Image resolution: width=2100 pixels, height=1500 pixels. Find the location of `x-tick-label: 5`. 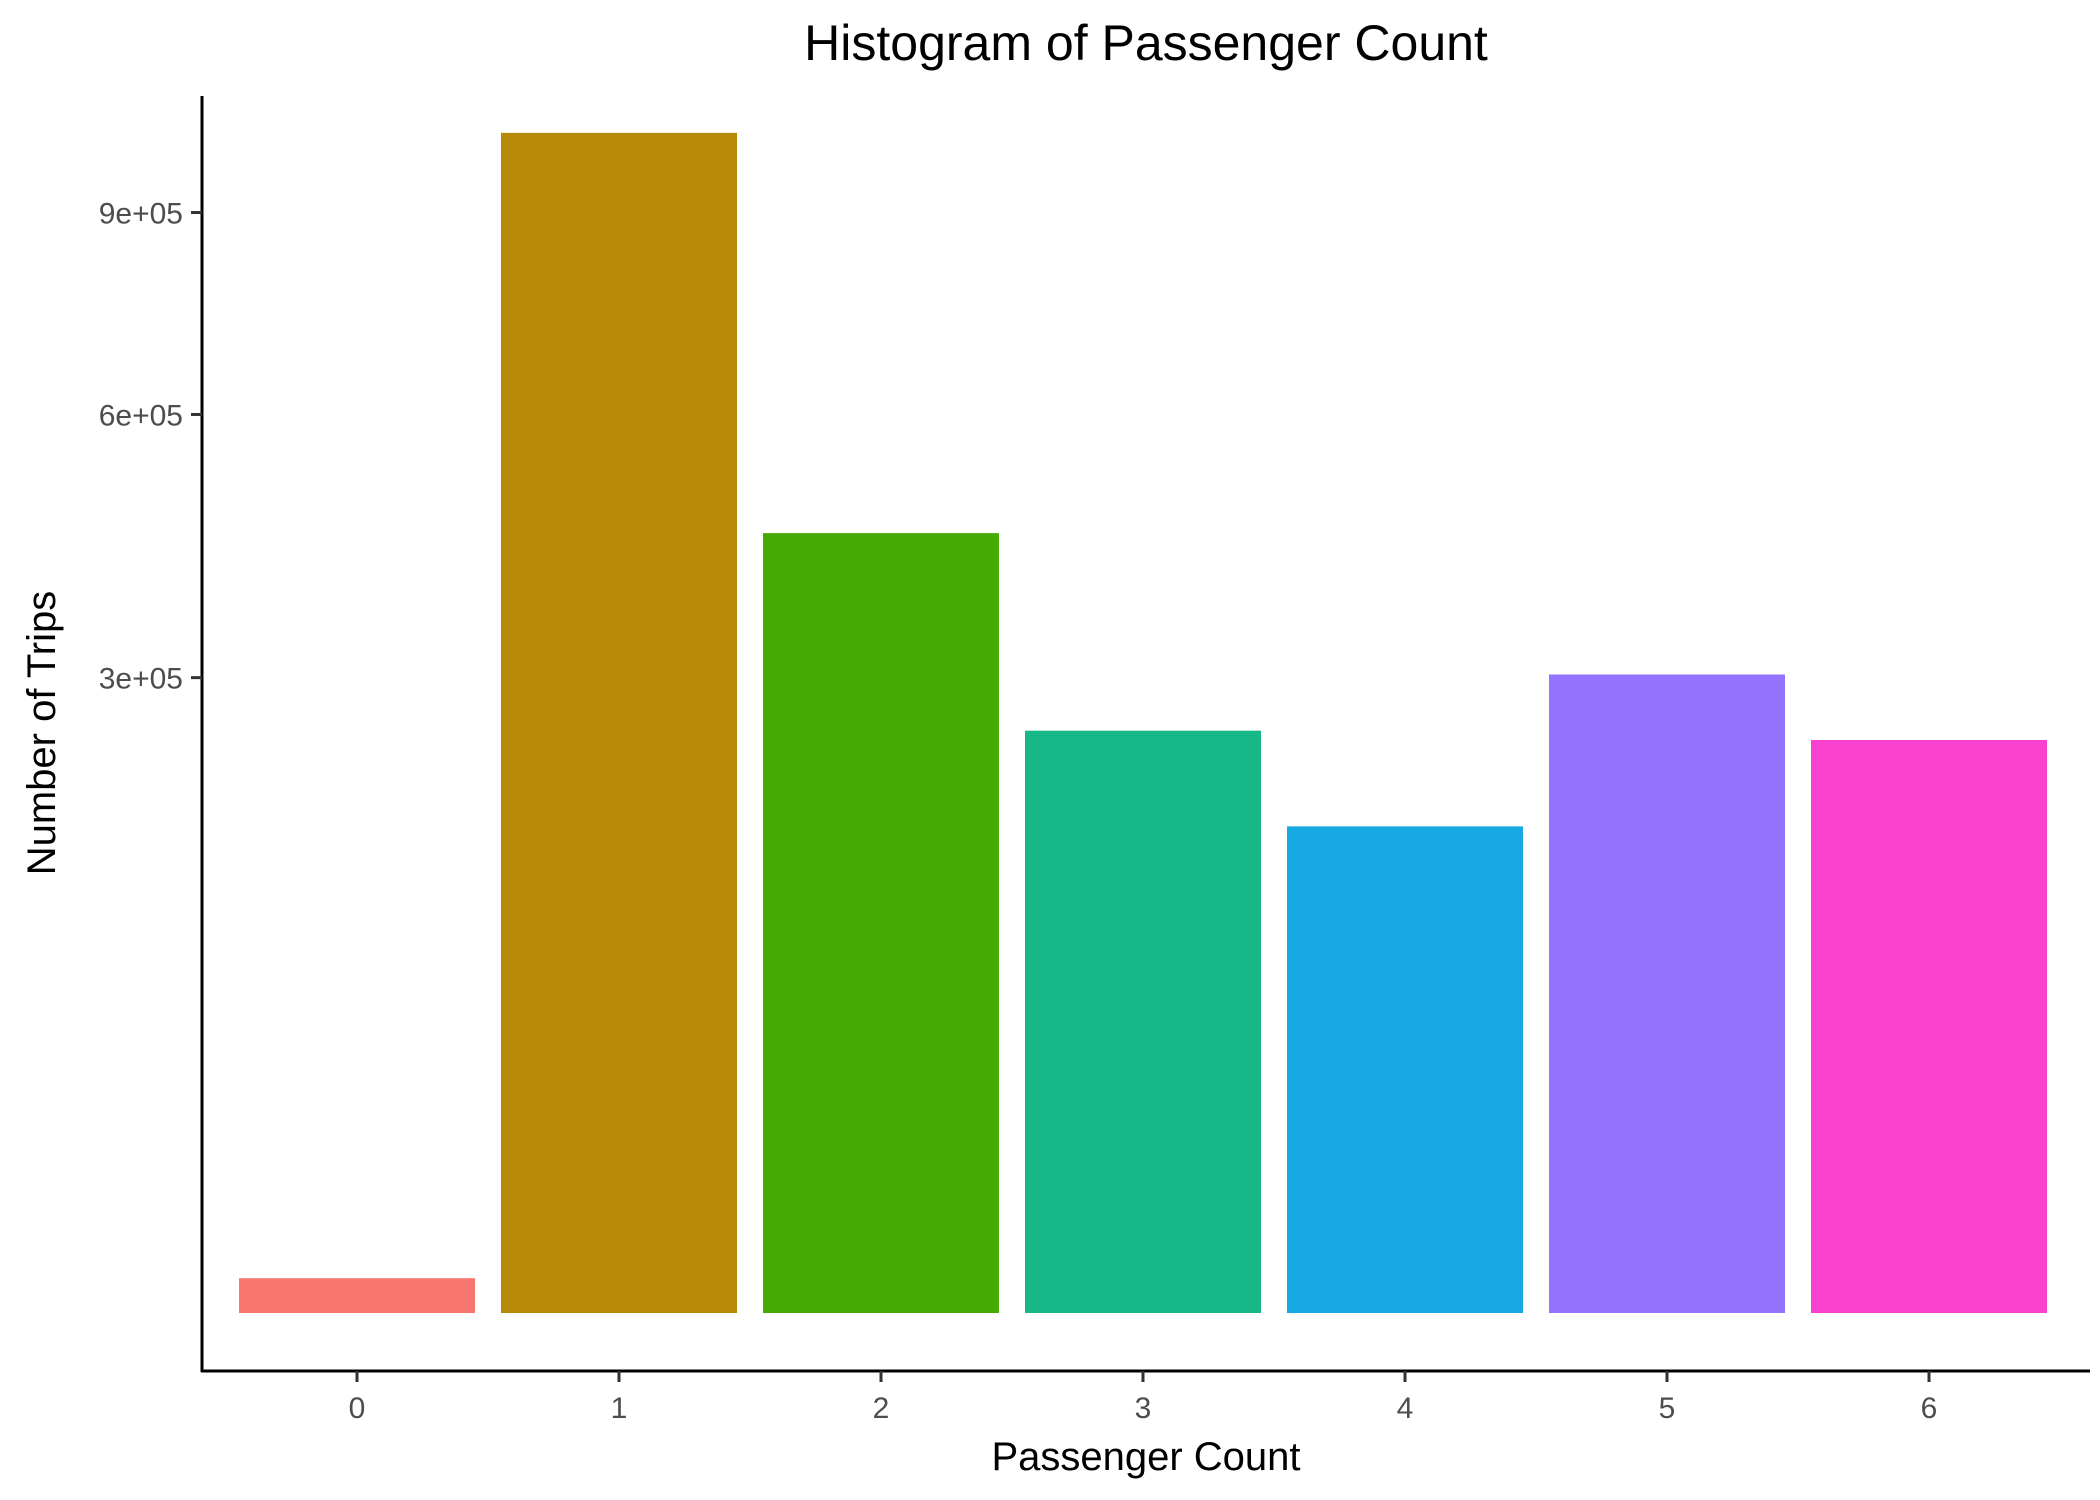

x-tick-label: 5 is located at coordinates (1667, 1408).